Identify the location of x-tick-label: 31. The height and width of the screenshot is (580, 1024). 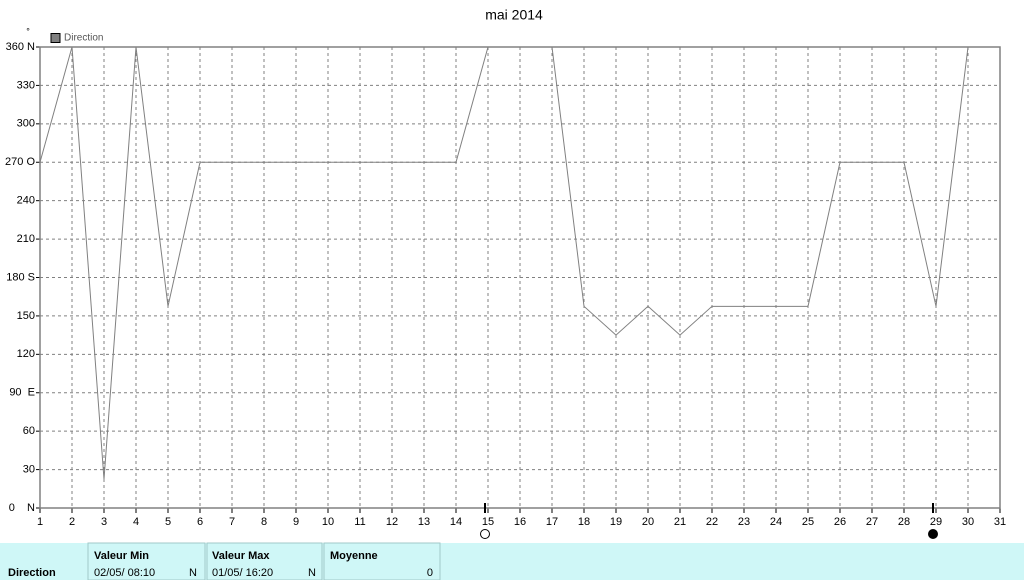
(1000, 522).